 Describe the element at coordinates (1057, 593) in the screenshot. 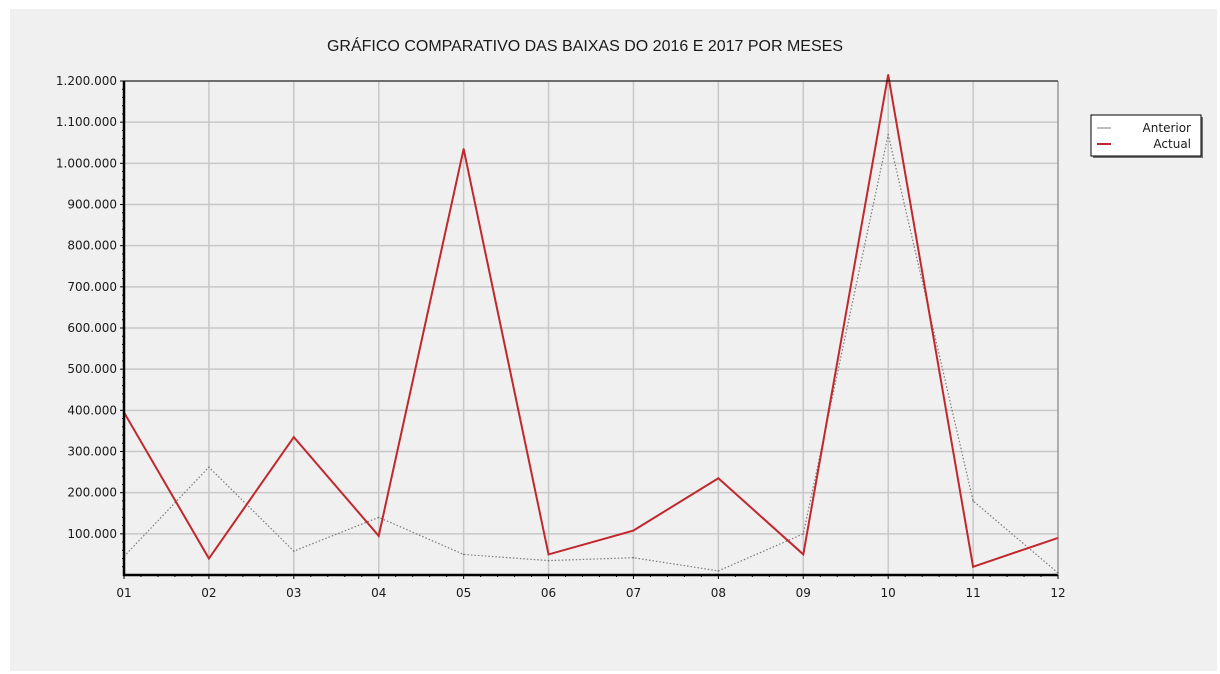

I see `x-tick-label: 12` at that location.